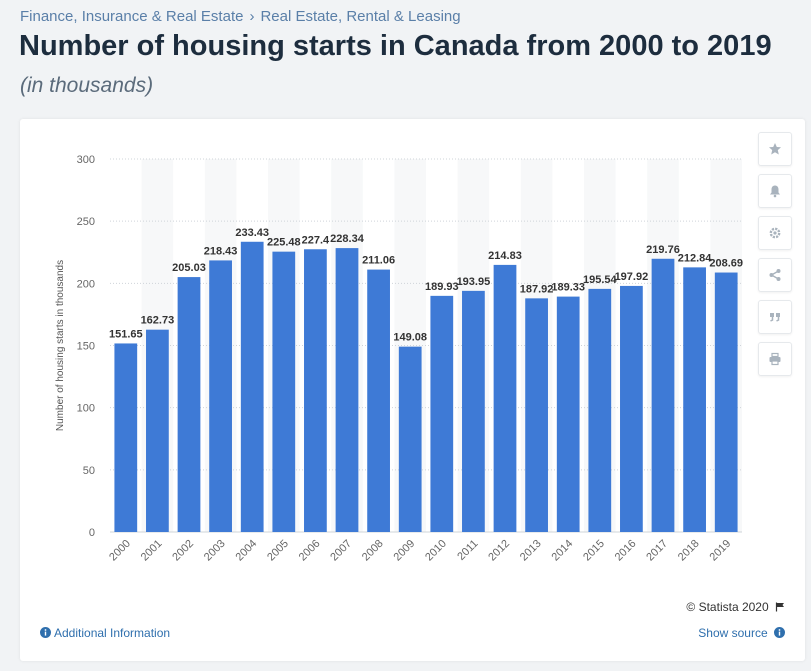 This screenshot has height=671, width=811. I want to click on bar-2017, so click(663, 395).